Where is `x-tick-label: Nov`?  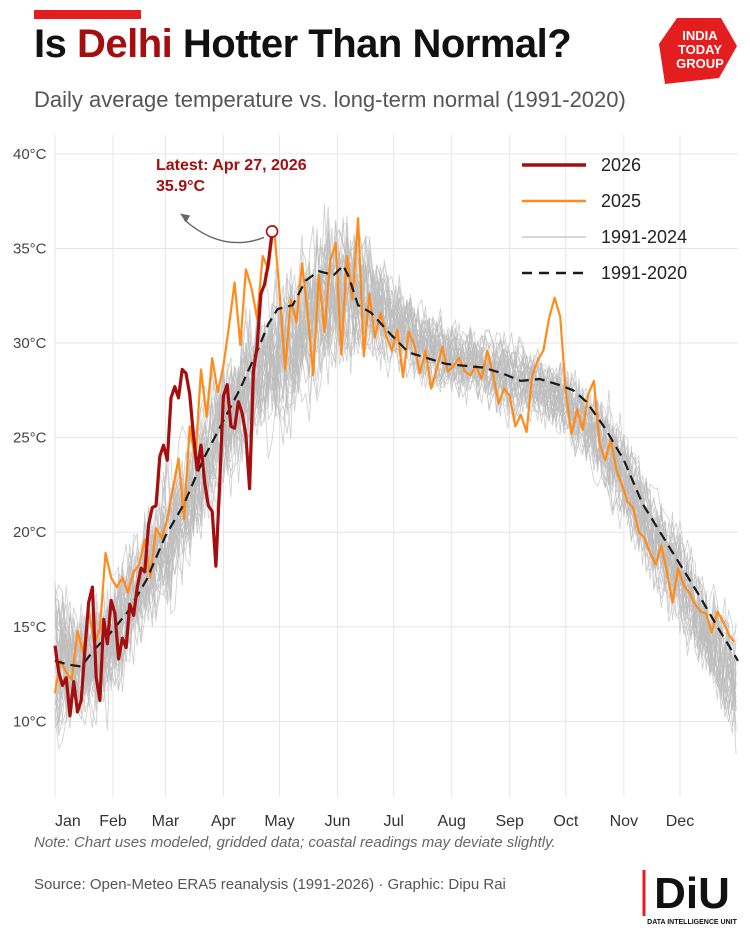 x-tick-label: Nov is located at coordinates (624, 821).